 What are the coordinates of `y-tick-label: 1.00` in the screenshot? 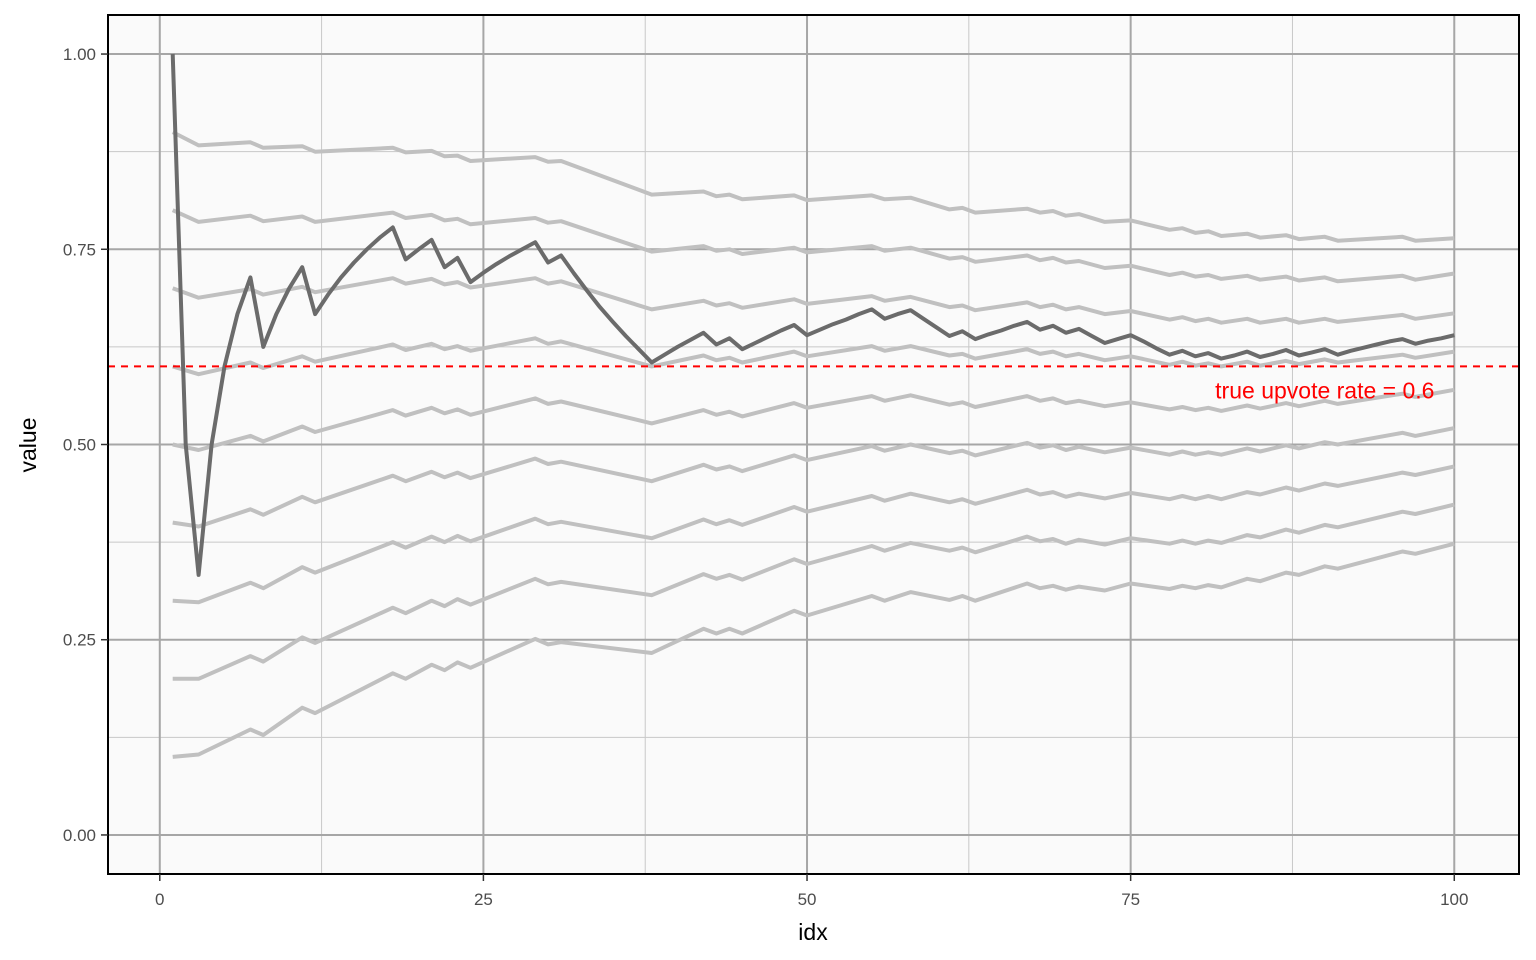 It's located at (79, 54).